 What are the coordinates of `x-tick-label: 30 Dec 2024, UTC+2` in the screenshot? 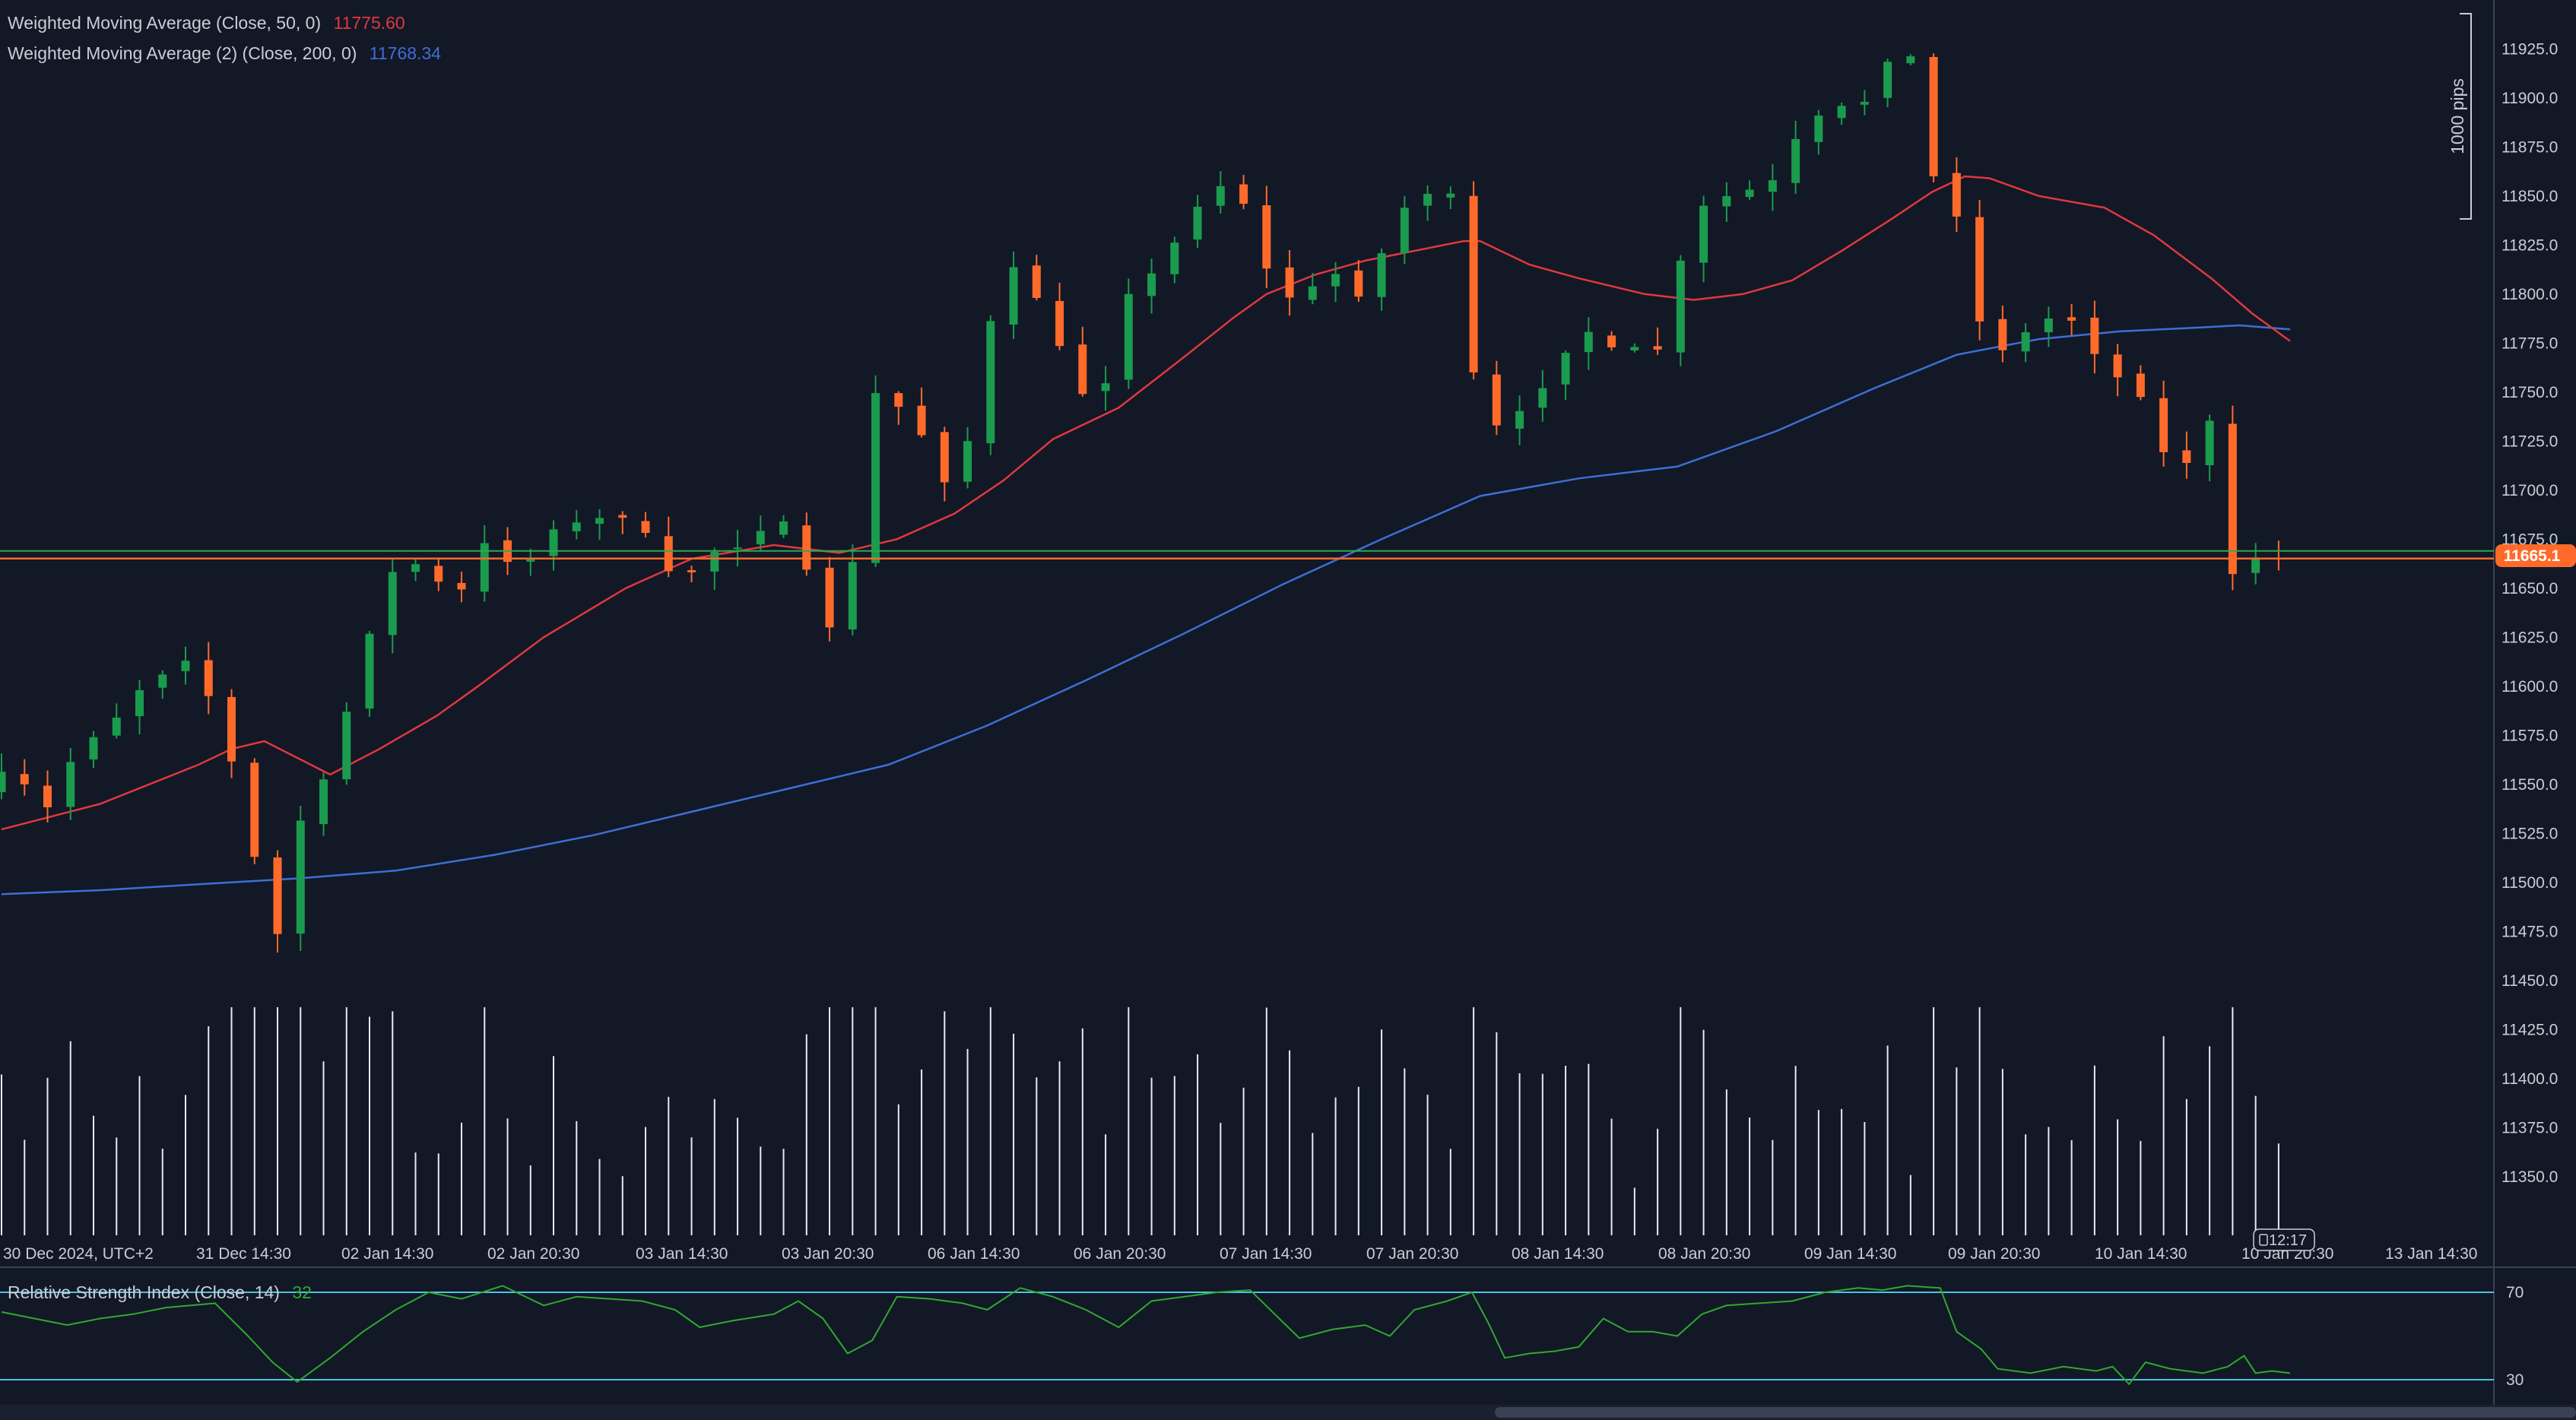 It's located at (79, 1254).